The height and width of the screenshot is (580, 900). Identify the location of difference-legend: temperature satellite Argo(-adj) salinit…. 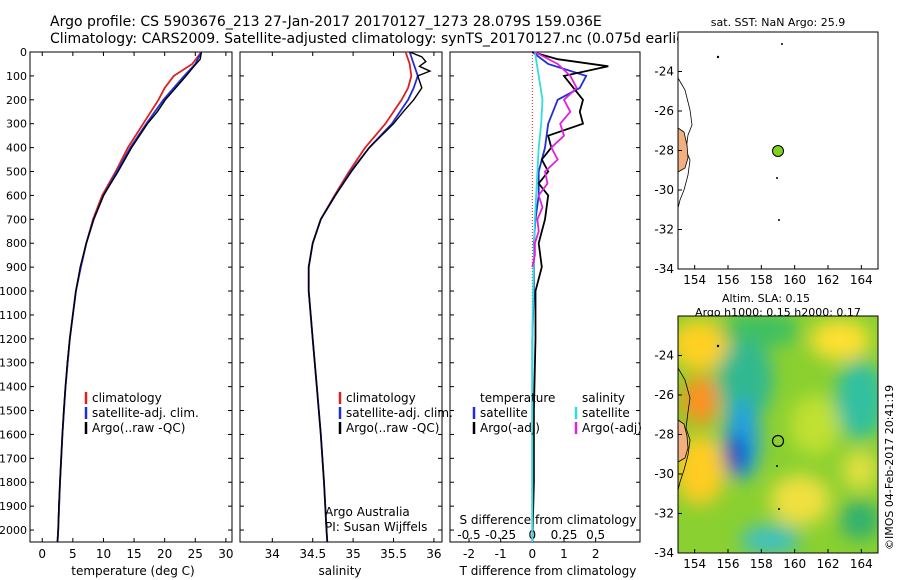
(557, 413).